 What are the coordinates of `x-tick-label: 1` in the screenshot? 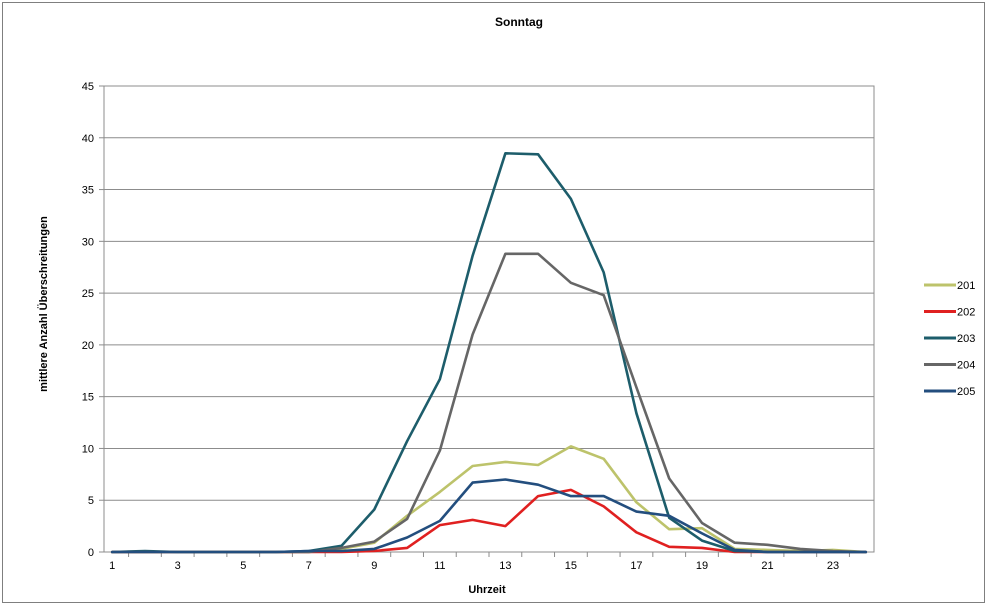 It's located at (112, 566).